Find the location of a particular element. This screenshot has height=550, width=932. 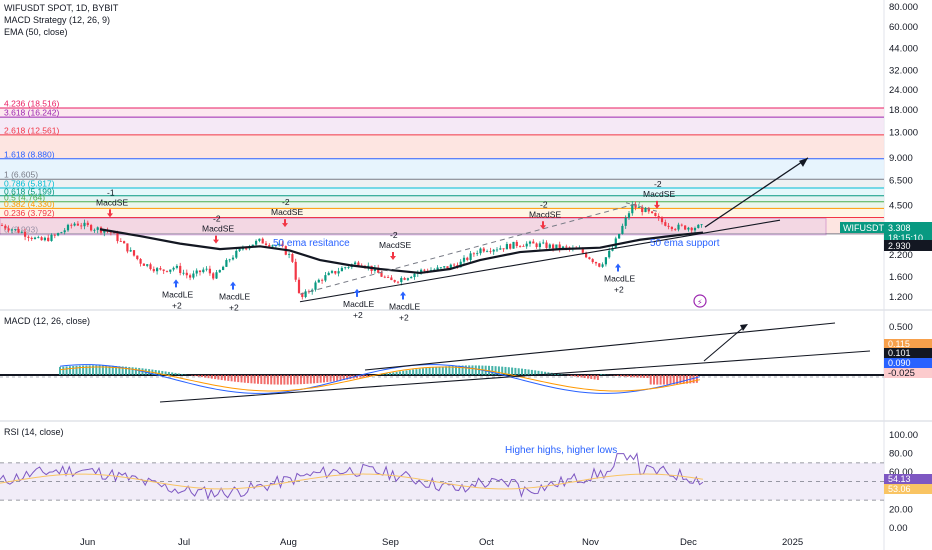

signal-qty: +2 is located at coordinates (234, 308).